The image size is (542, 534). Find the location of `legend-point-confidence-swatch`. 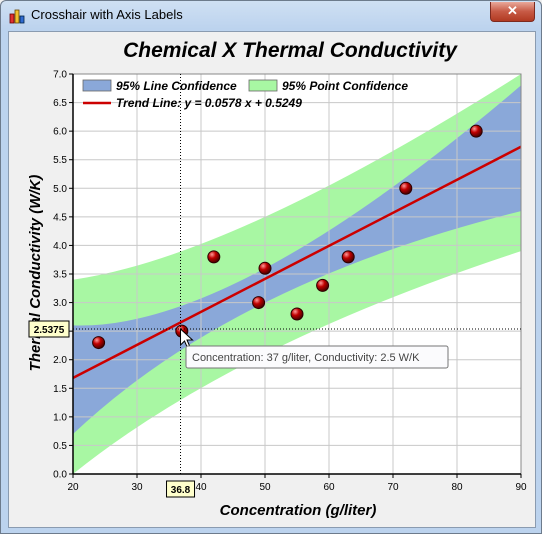

legend-point-confidence-swatch is located at coordinates (263, 85).